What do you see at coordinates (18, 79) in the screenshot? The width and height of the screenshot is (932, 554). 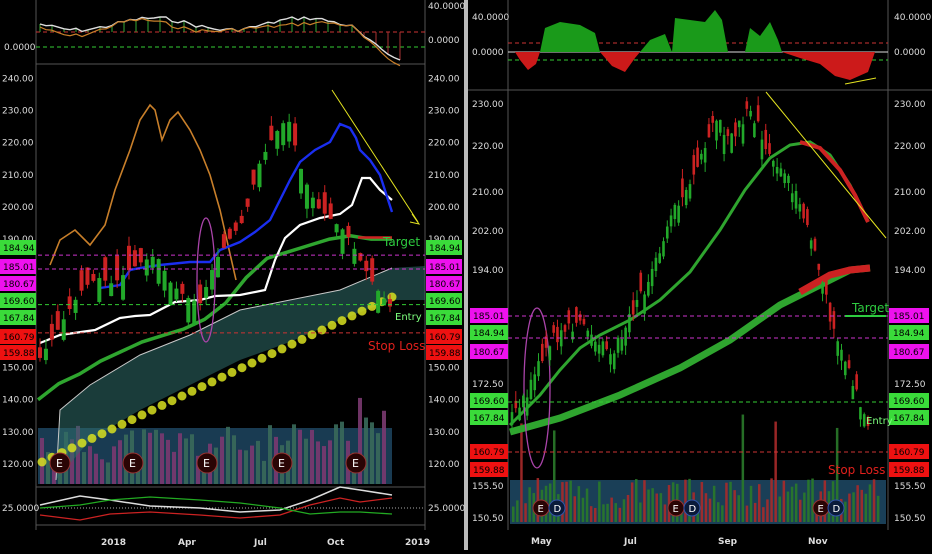 I see `left-axis-tick-l: 240.00` at bounding box center [18, 79].